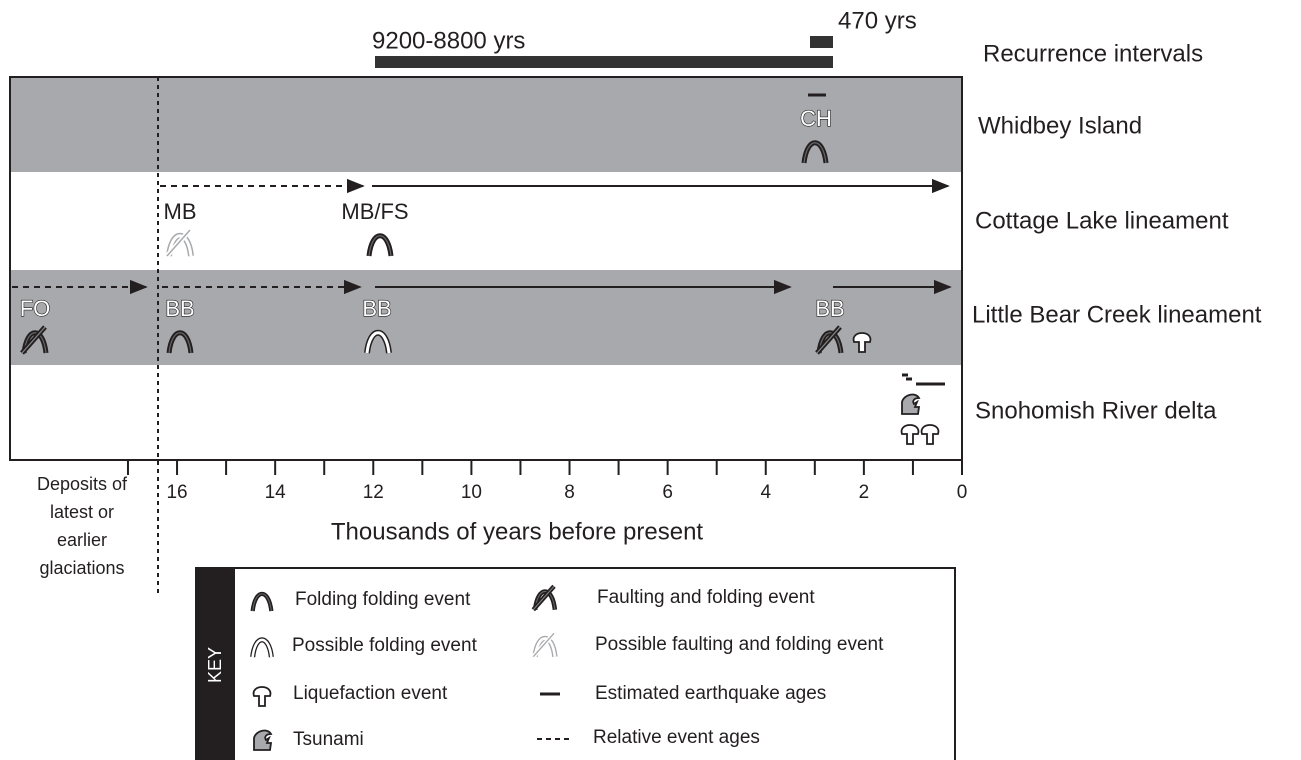 The image size is (1301, 760). I want to click on tick-label: 2, so click(864, 492).